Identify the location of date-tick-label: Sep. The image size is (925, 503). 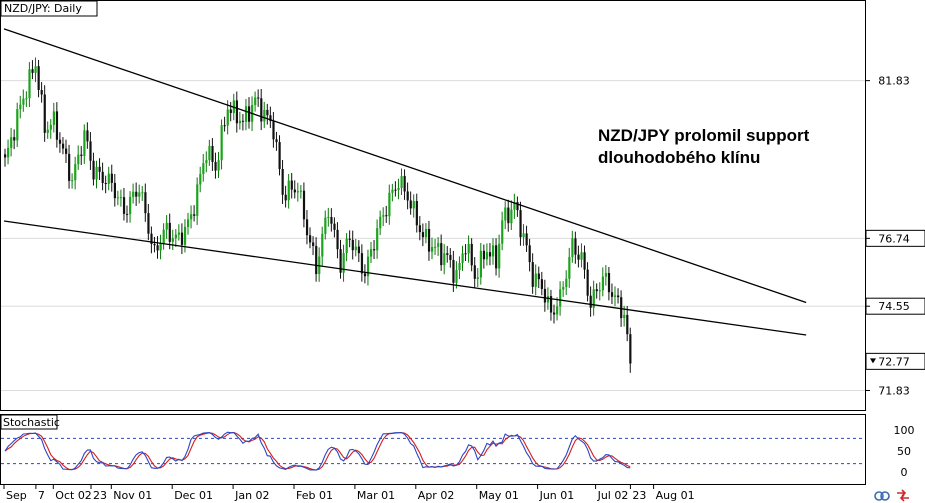
(16, 495).